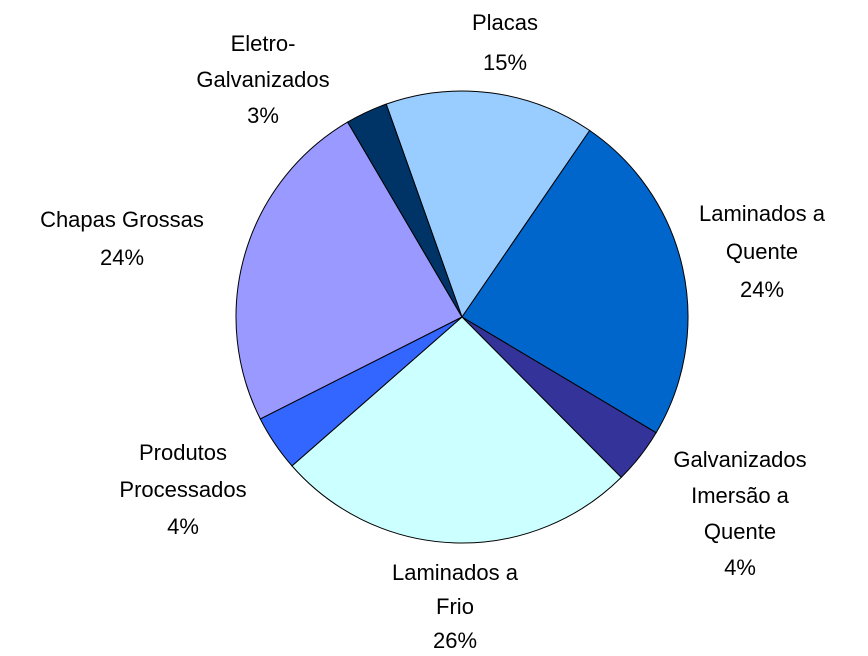  I want to click on slice-label: Placas, so click(505, 22).